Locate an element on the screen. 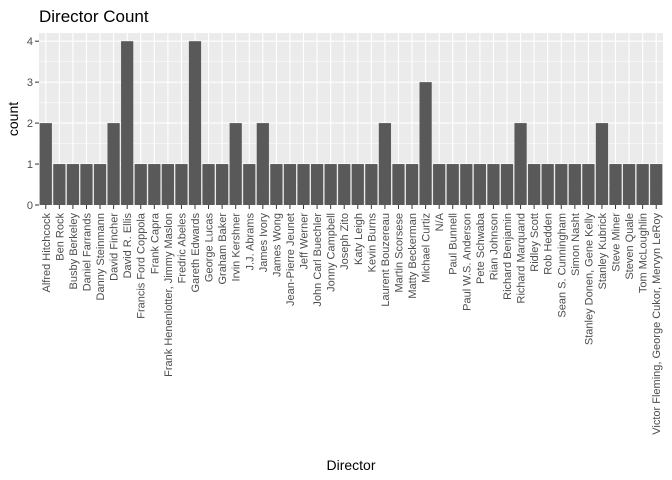  x-tick-label: Irvin Kershner is located at coordinates (237, 247).